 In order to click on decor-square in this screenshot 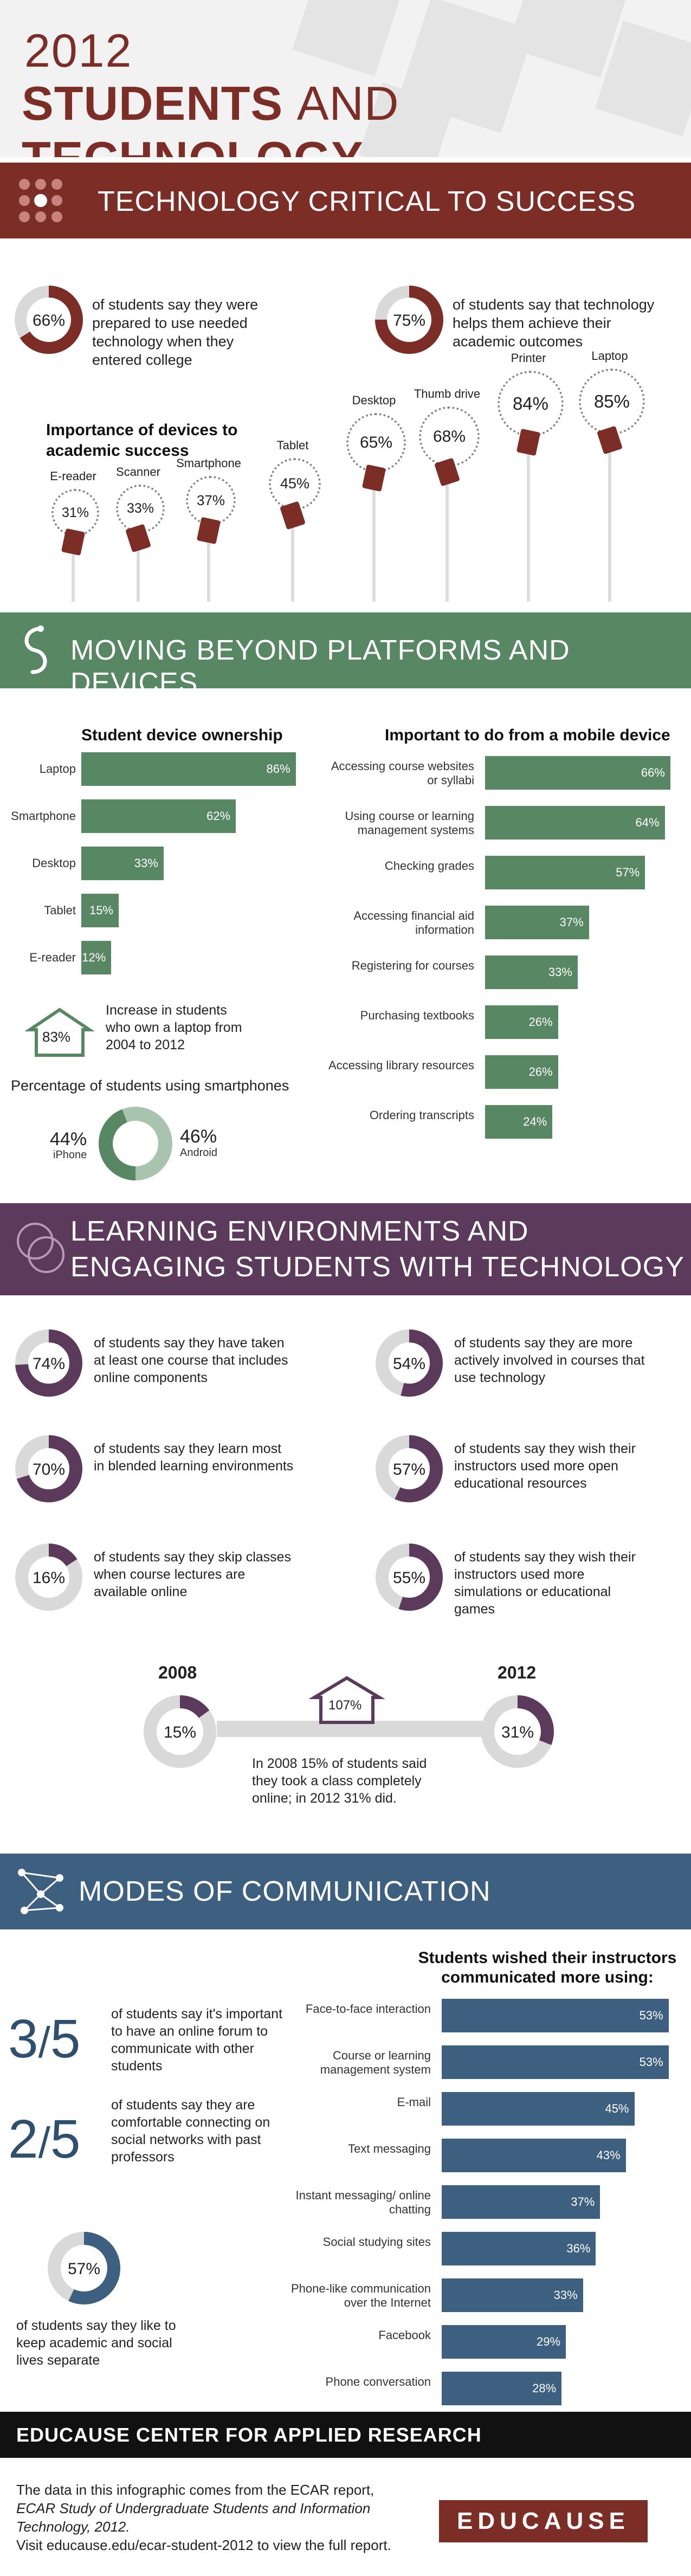, I will do `click(347, 38)`.